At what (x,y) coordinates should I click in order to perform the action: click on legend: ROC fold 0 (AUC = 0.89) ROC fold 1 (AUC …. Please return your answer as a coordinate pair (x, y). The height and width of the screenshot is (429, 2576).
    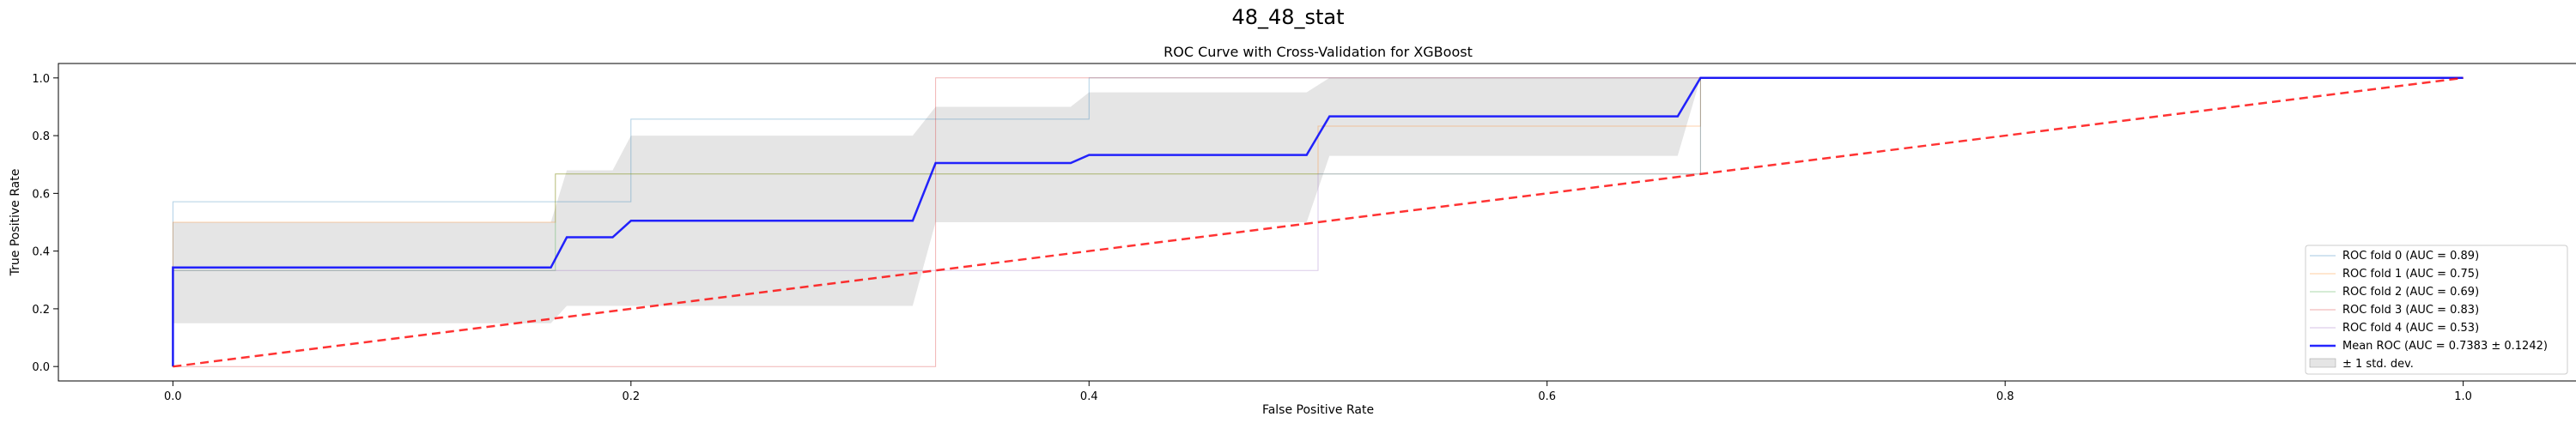
    Looking at the image, I should click on (2436, 310).